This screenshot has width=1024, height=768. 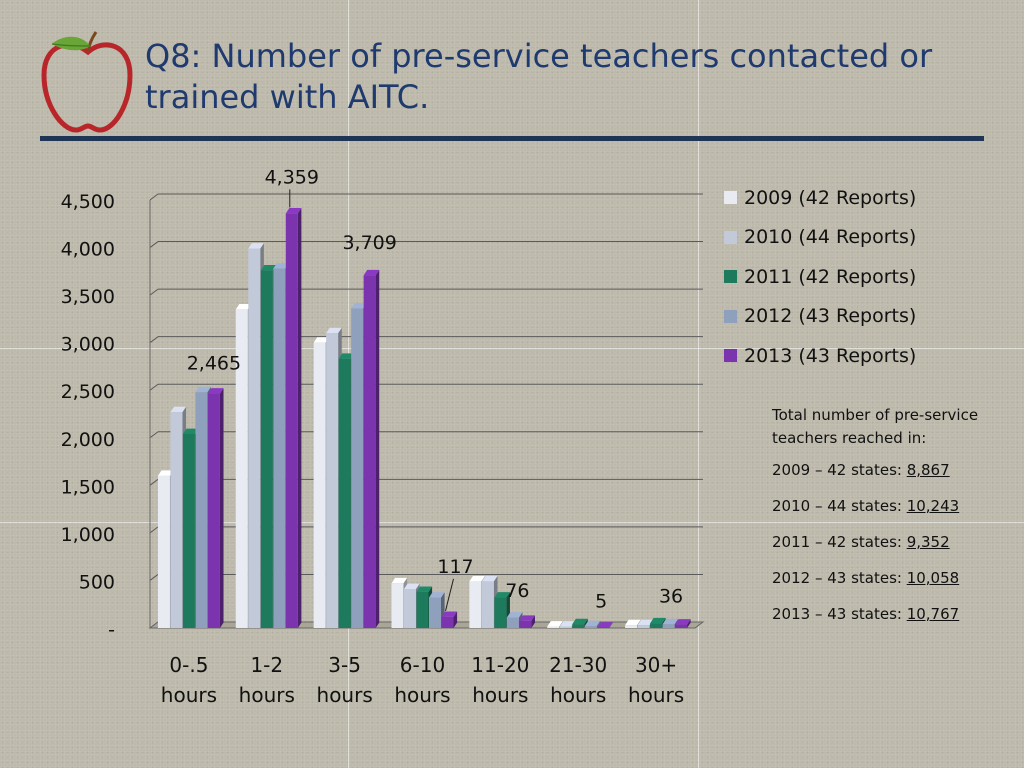 I want to click on totals-row: 2013 – 43 states: 10,767, so click(x=892, y=621).